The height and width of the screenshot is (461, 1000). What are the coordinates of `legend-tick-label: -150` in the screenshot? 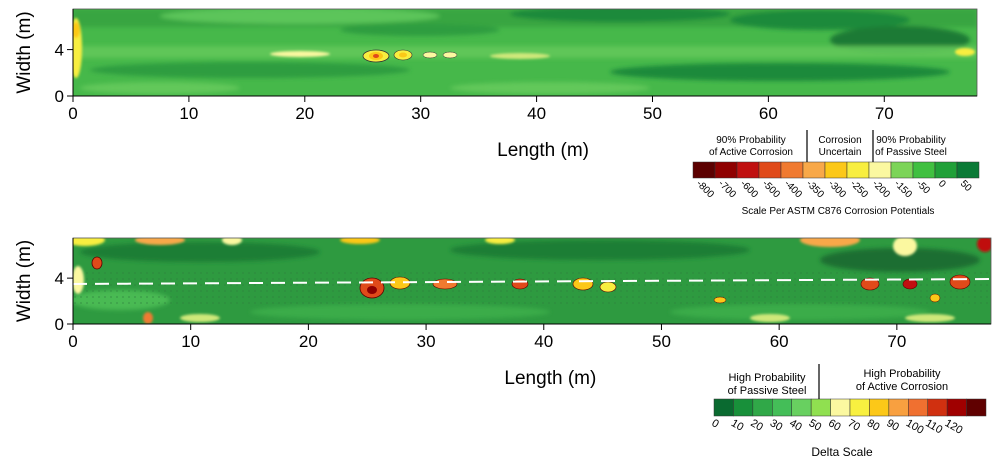 It's located at (903, 189).